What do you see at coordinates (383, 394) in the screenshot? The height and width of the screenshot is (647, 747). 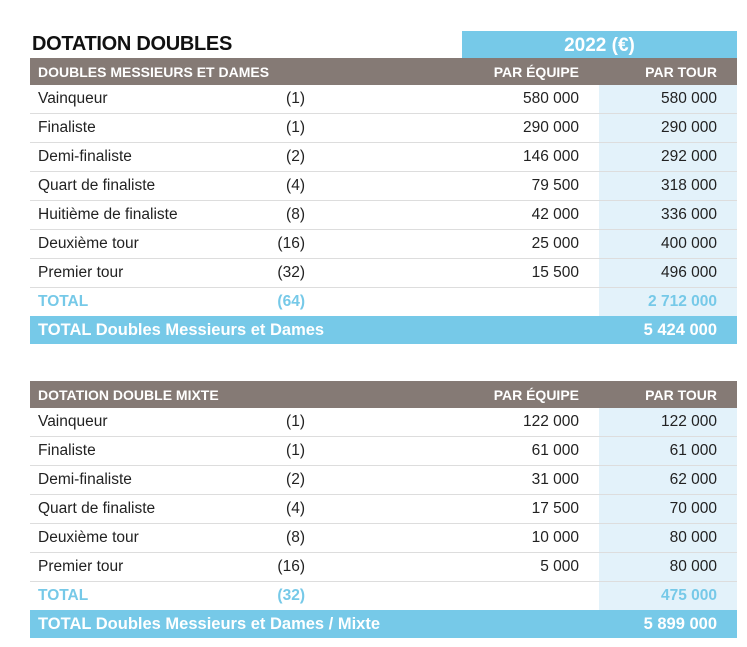 I see `table-header: DOTATION DOUBLE MIXTE PAR ÉQUIPE PAR TOUR` at bounding box center [383, 394].